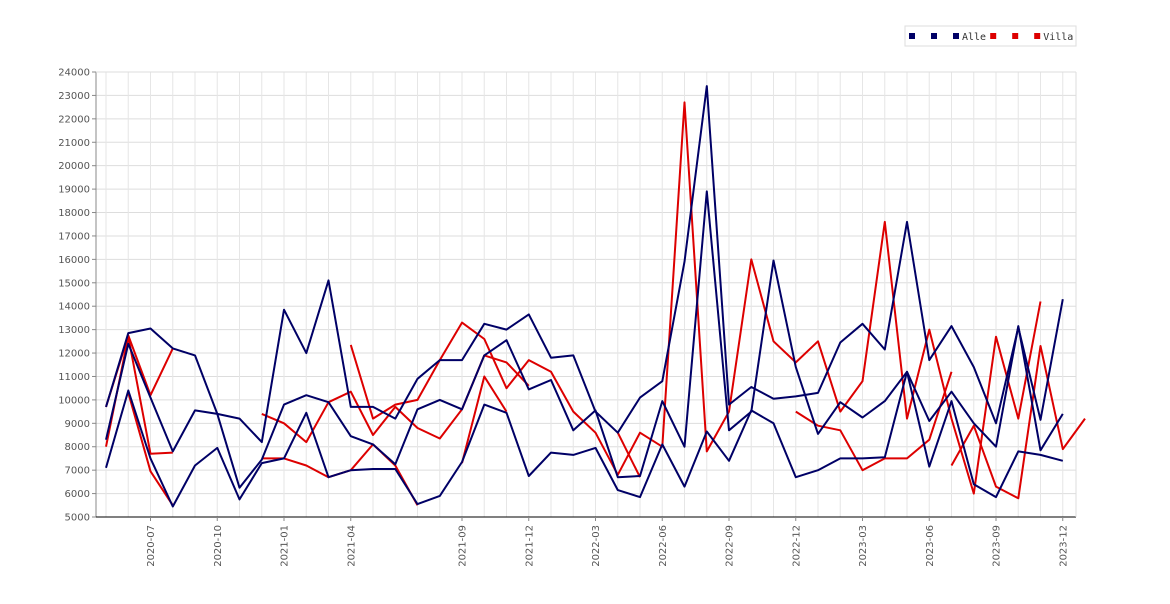 This screenshot has width=1170, height=604. What do you see at coordinates (218, 546) in the screenshot?
I see `x-tick-label: 2020-10` at bounding box center [218, 546].